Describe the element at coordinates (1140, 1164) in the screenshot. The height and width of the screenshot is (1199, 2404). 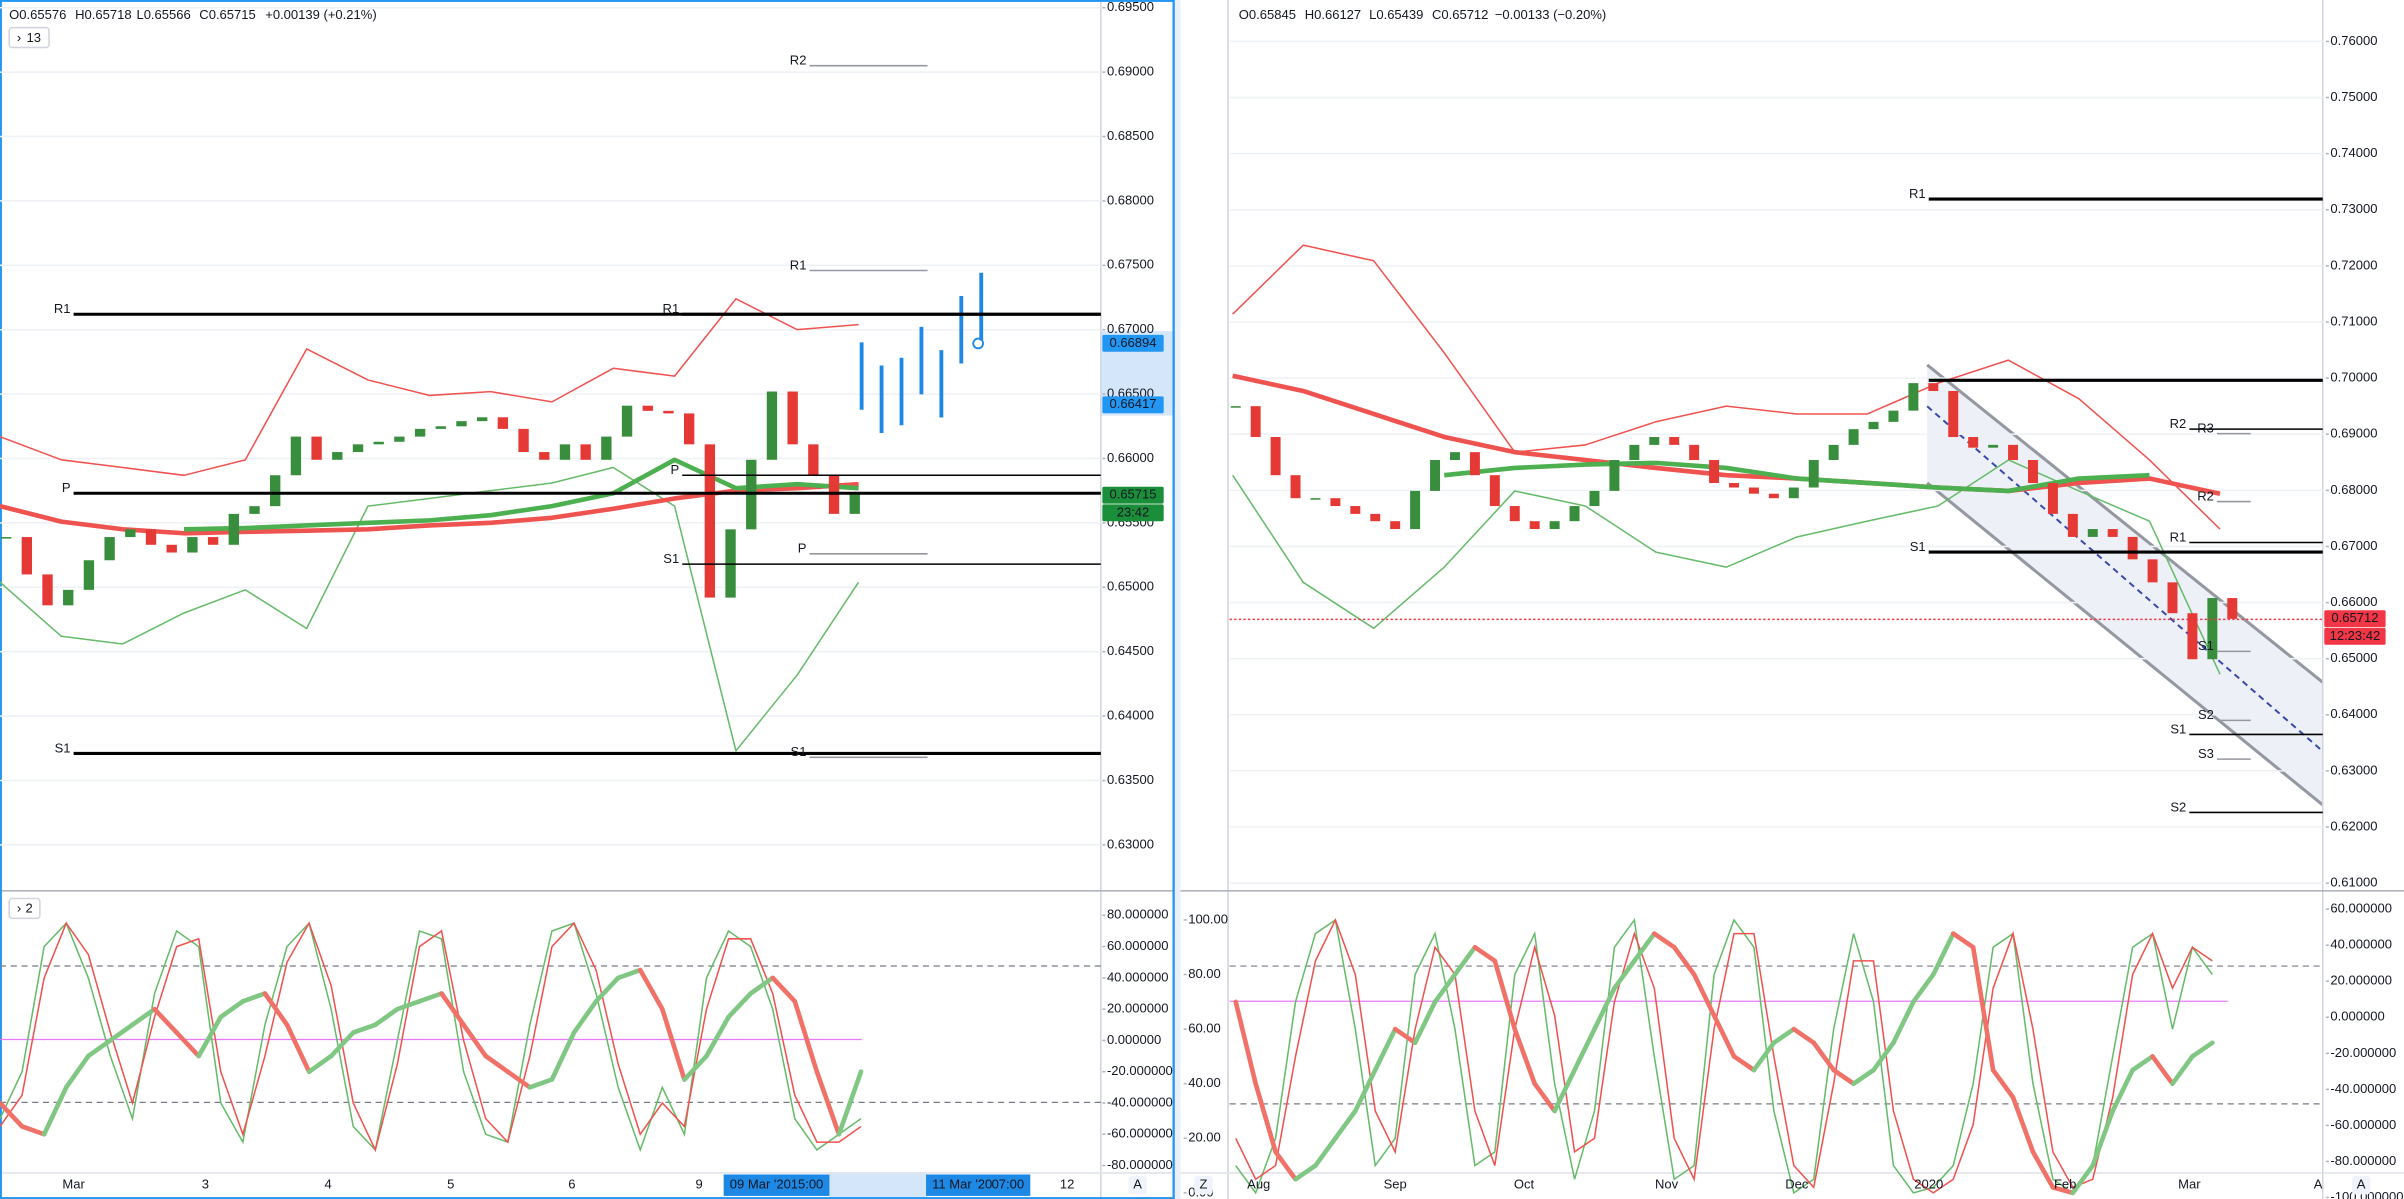
I see `y-tick-label: -80.000000` at that location.